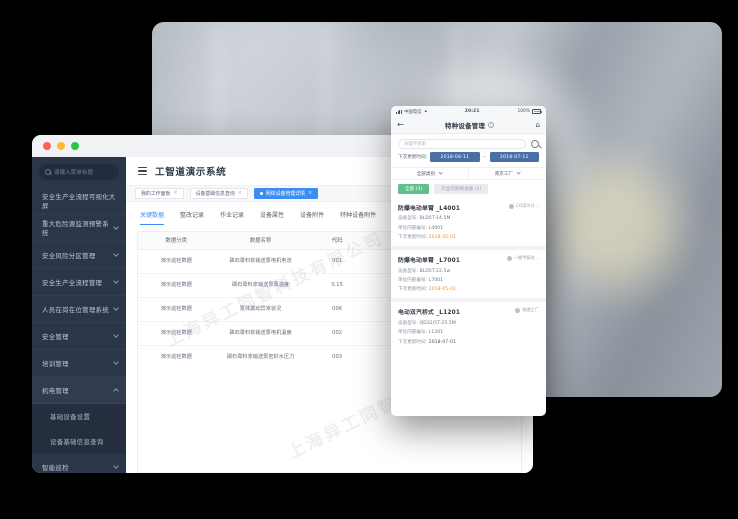 The height and width of the screenshot is (519, 738). What do you see at coordinates (79, 201) in the screenshot?
I see `sidebar-item-visual-board: 安全生产全流程可视化大屏` at bounding box center [79, 201].